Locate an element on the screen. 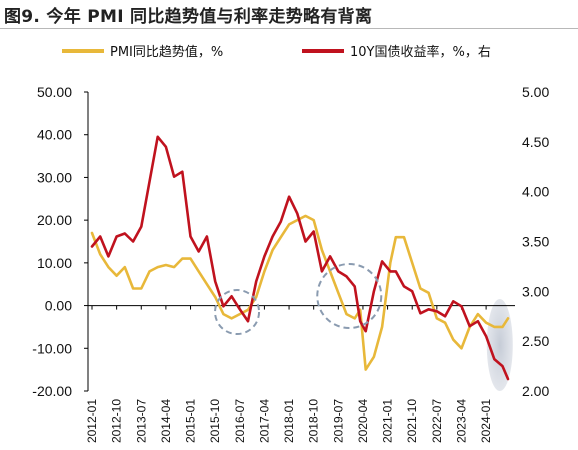 The height and width of the screenshot is (450, 578). x-tick-label: 2023-04 is located at coordinates (461, 421).